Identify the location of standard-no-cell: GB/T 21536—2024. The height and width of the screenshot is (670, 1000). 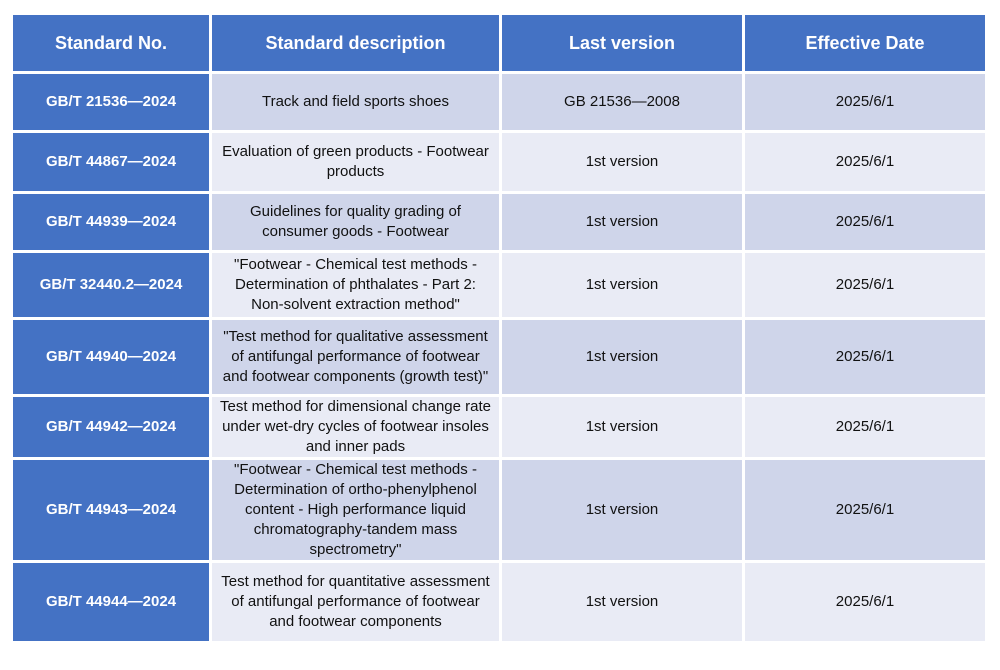
(111, 102).